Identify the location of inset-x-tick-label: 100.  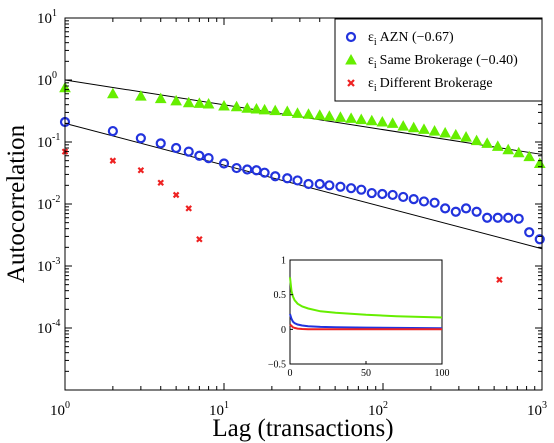
(442, 373).